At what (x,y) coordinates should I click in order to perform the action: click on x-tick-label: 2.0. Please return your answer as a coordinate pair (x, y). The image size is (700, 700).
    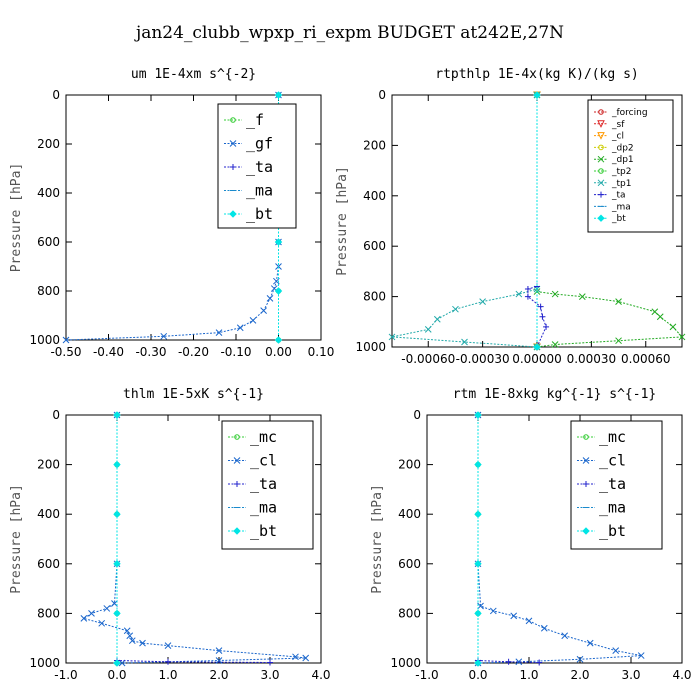
    Looking at the image, I should click on (579, 675).